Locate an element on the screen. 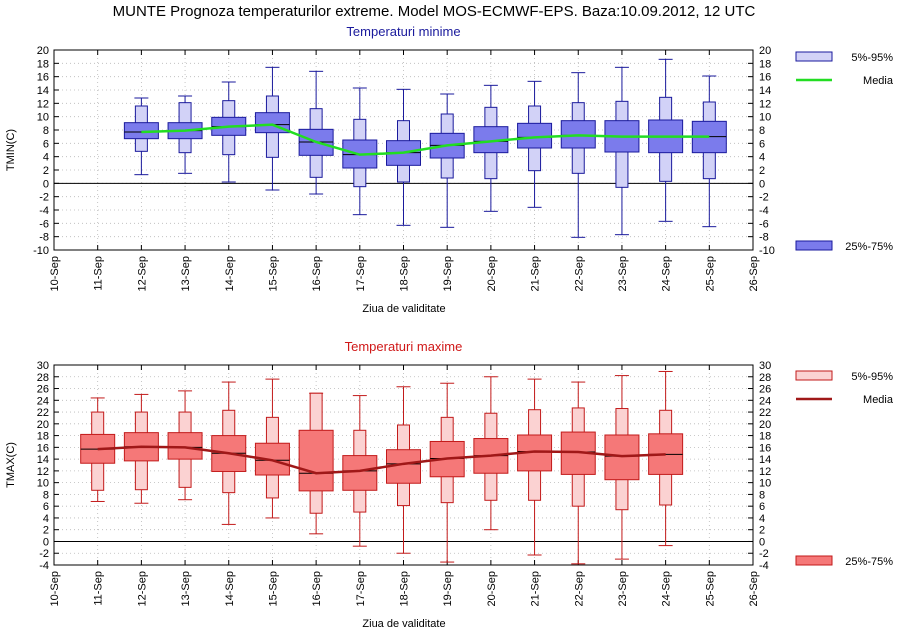 The width and height of the screenshot is (900, 630). y-tick-label-right: 10 is located at coordinates (765, 484).